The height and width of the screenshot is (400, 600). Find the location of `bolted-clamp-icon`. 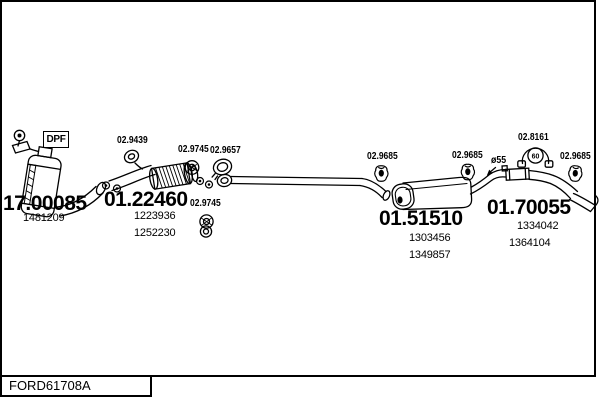

bolted-clamp-icon is located at coordinates (535, 157).